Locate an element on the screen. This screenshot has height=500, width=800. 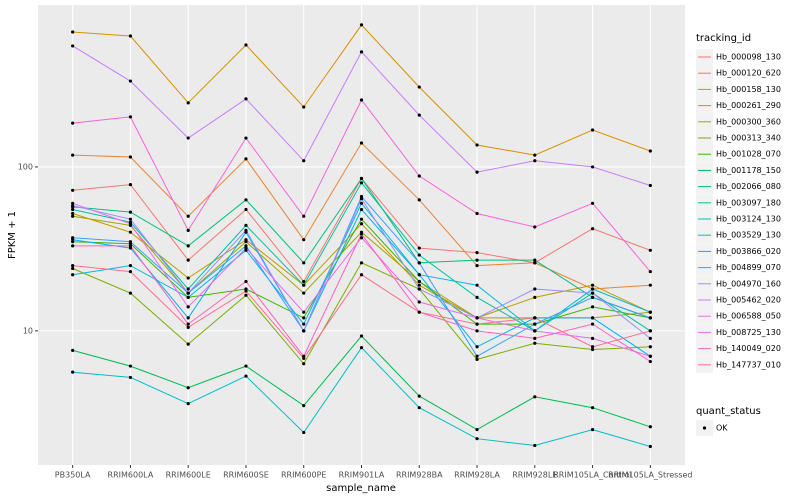
legend-label: Hb_004899_070 is located at coordinates (748, 267).